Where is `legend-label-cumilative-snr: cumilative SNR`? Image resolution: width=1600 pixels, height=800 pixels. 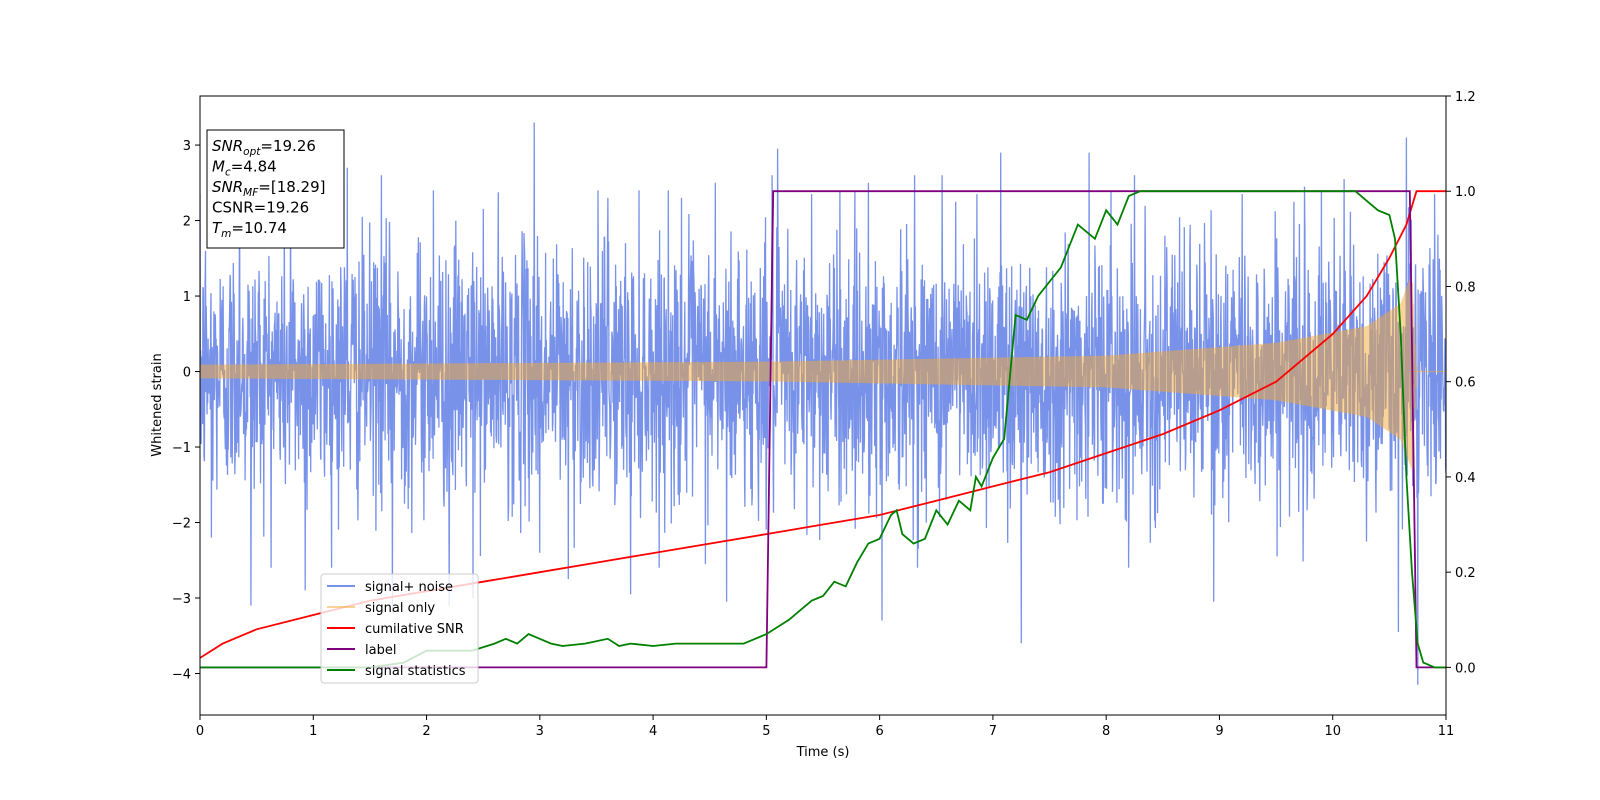
legend-label-cumilative-snr: cumilative SNR is located at coordinates (414, 629).